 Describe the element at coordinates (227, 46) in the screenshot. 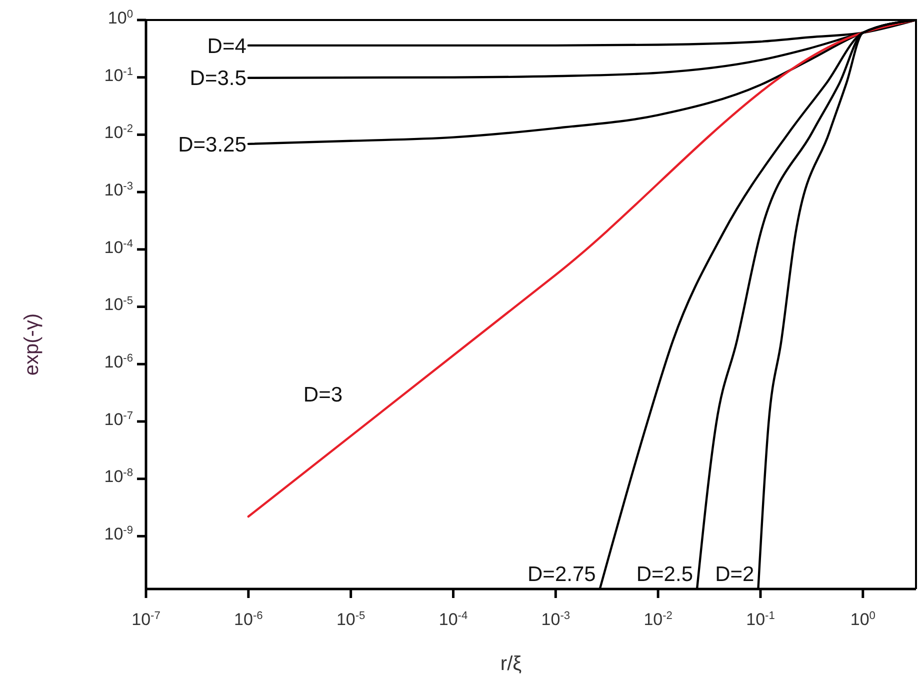

I see `series-label: D=4` at that location.